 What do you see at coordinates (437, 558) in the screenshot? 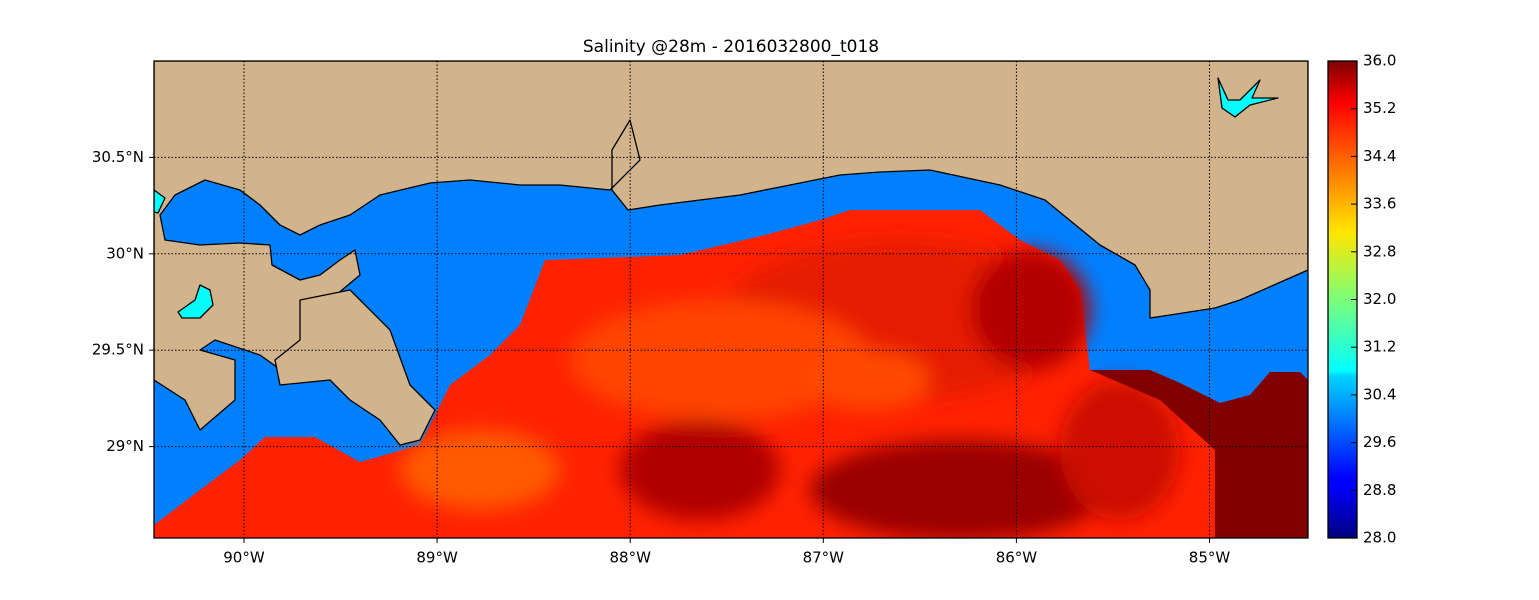
I see `x-tick-label: 89°W` at bounding box center [437, 558].